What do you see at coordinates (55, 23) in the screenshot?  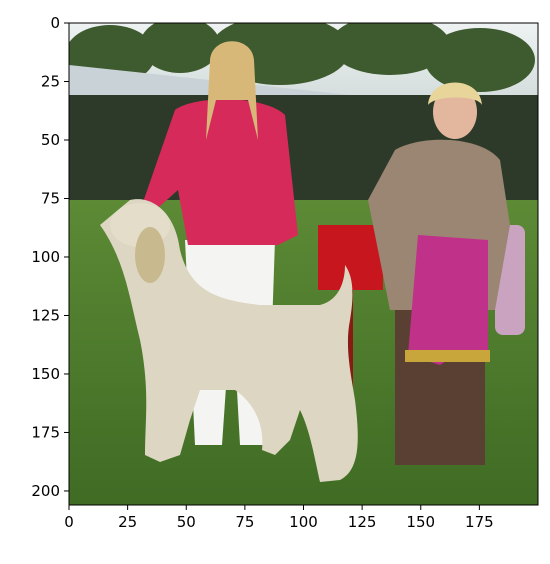 I see `y-tick-label: 0` at bounding box center [55, 23].